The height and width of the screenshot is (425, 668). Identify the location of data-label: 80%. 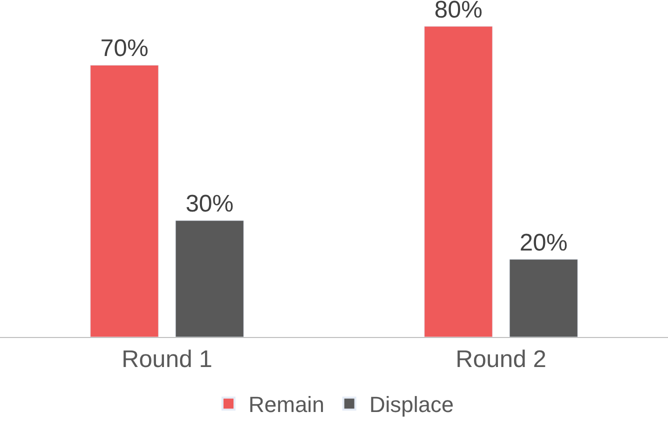
(458, 12).